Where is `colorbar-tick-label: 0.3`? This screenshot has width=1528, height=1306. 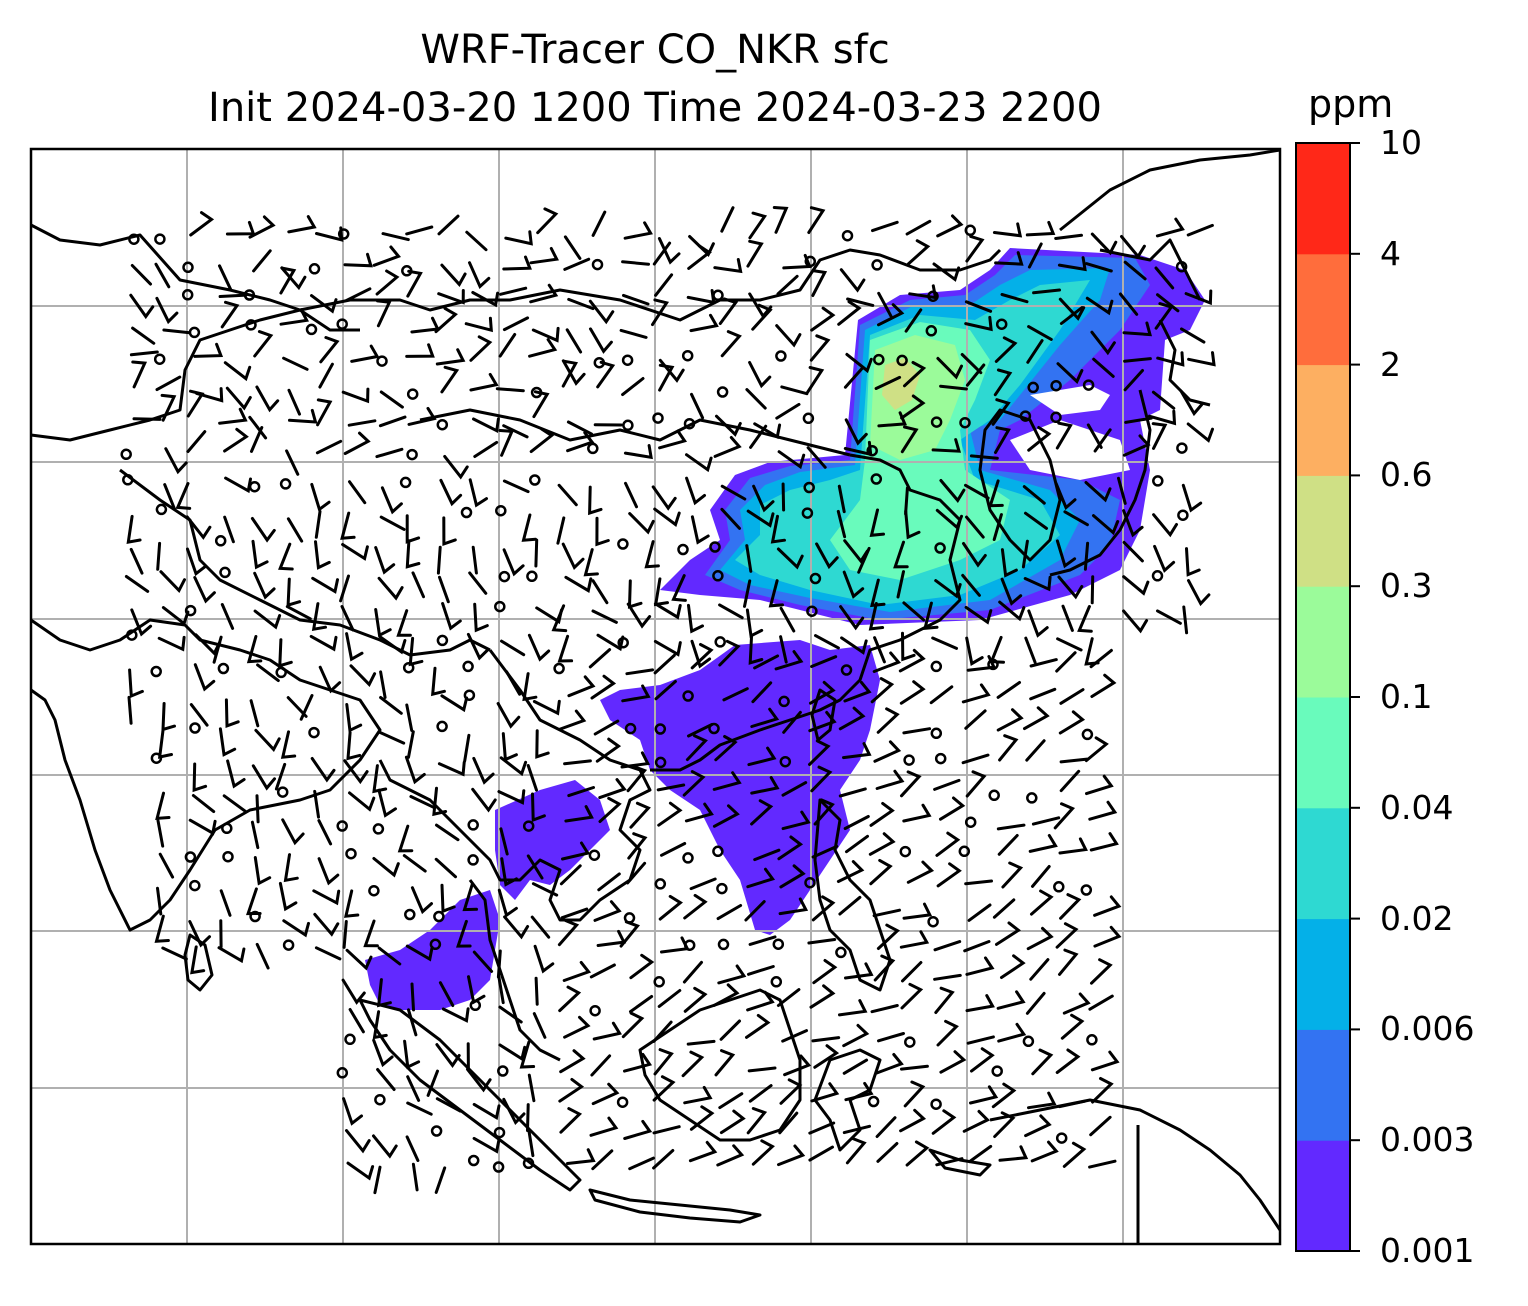
colorbar-tick-label: 0.3 is located at coordinates (1406, 586).